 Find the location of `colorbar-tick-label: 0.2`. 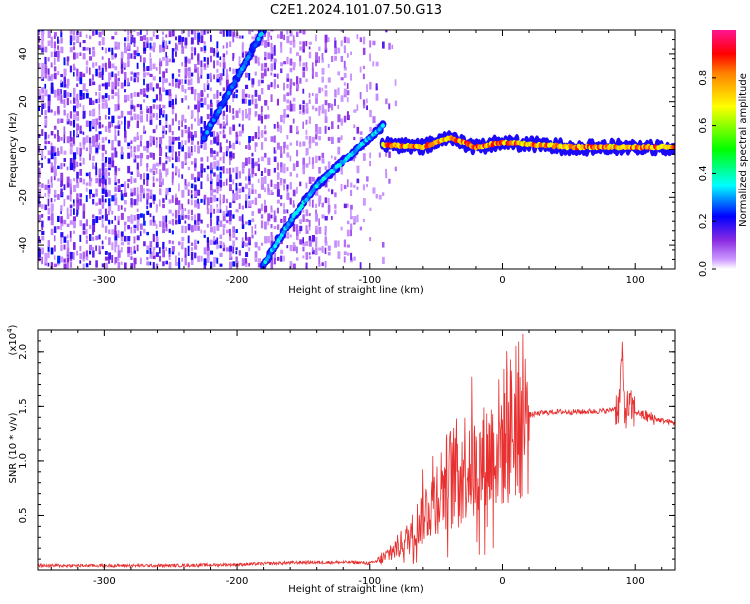

colorbar-tick-label: 0.2 is located at coordinates (703, 221).